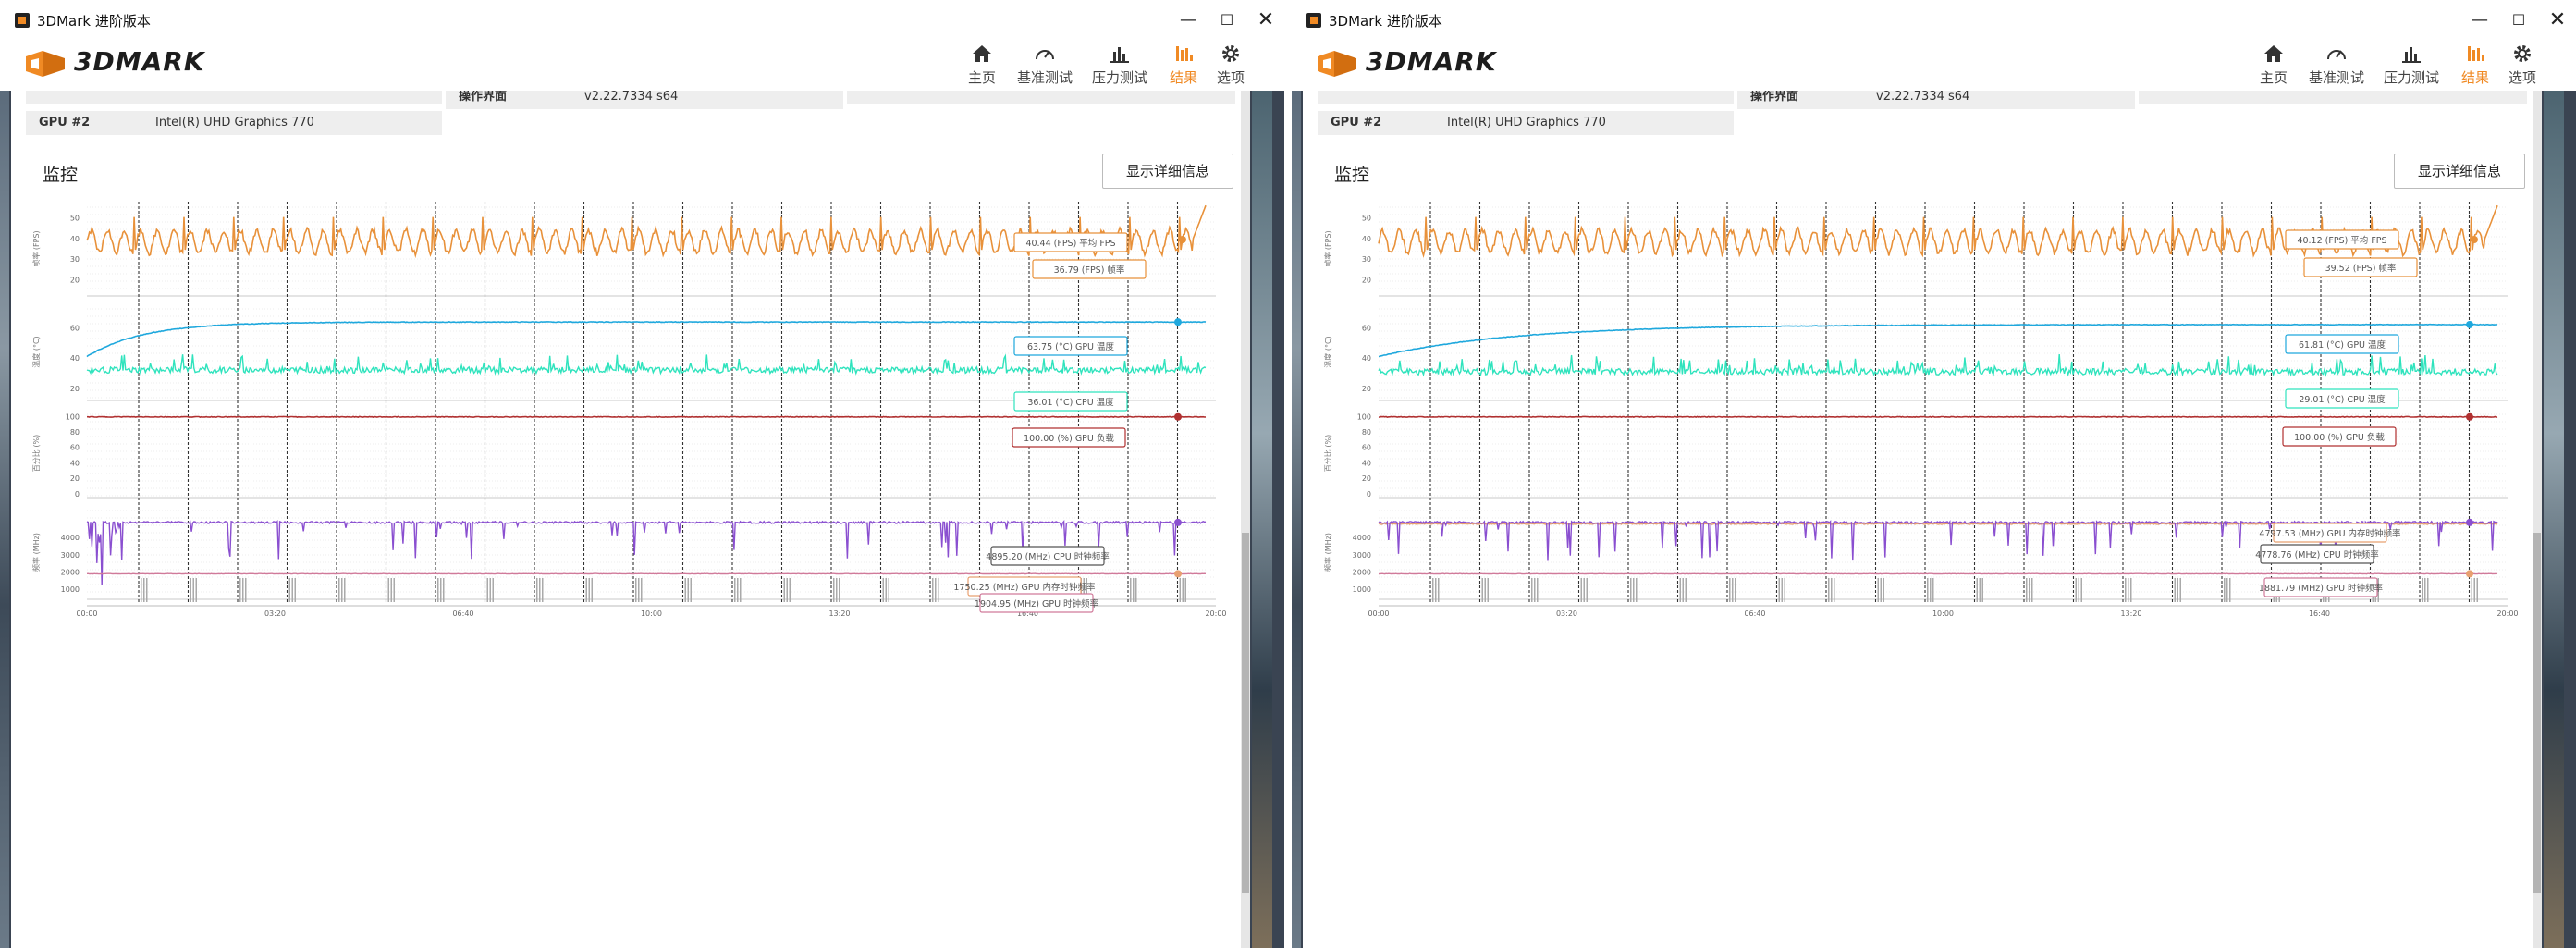 The image size is (2576, 948). Describe the element at coordinates (75, 433) in the screenshot. I see `y-tick-label: 80` at that location.